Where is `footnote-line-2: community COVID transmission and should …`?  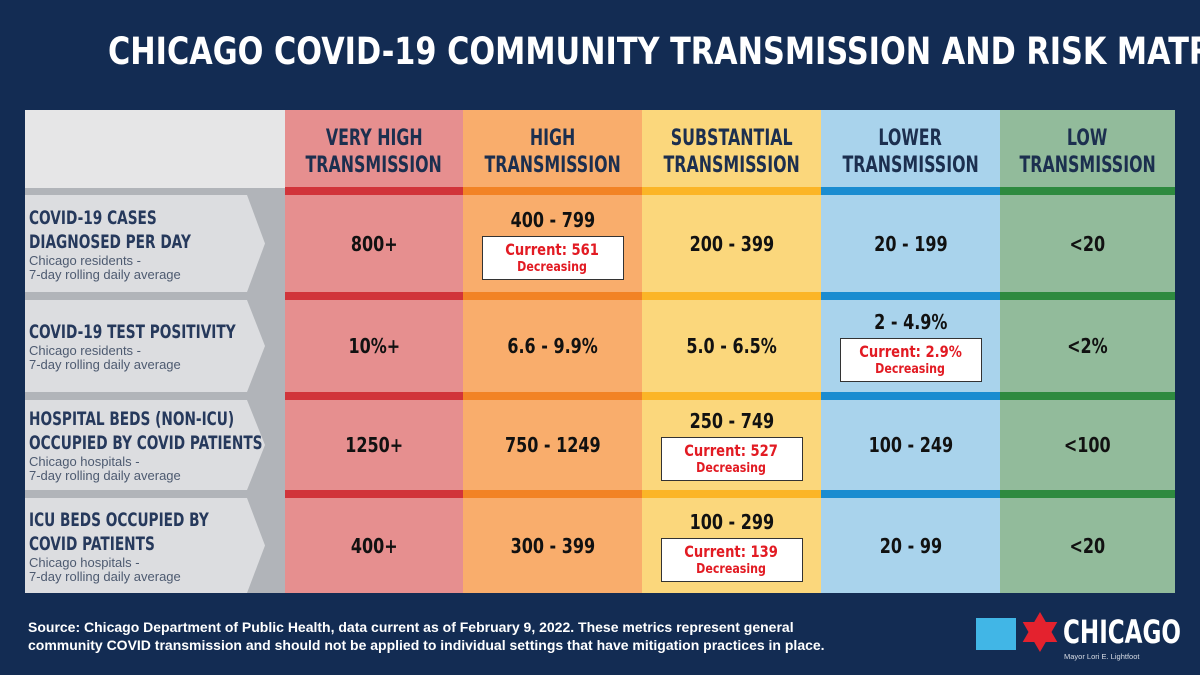 footnote-line-2: community COVID transmission and should … is located at coordinates (426, 645).